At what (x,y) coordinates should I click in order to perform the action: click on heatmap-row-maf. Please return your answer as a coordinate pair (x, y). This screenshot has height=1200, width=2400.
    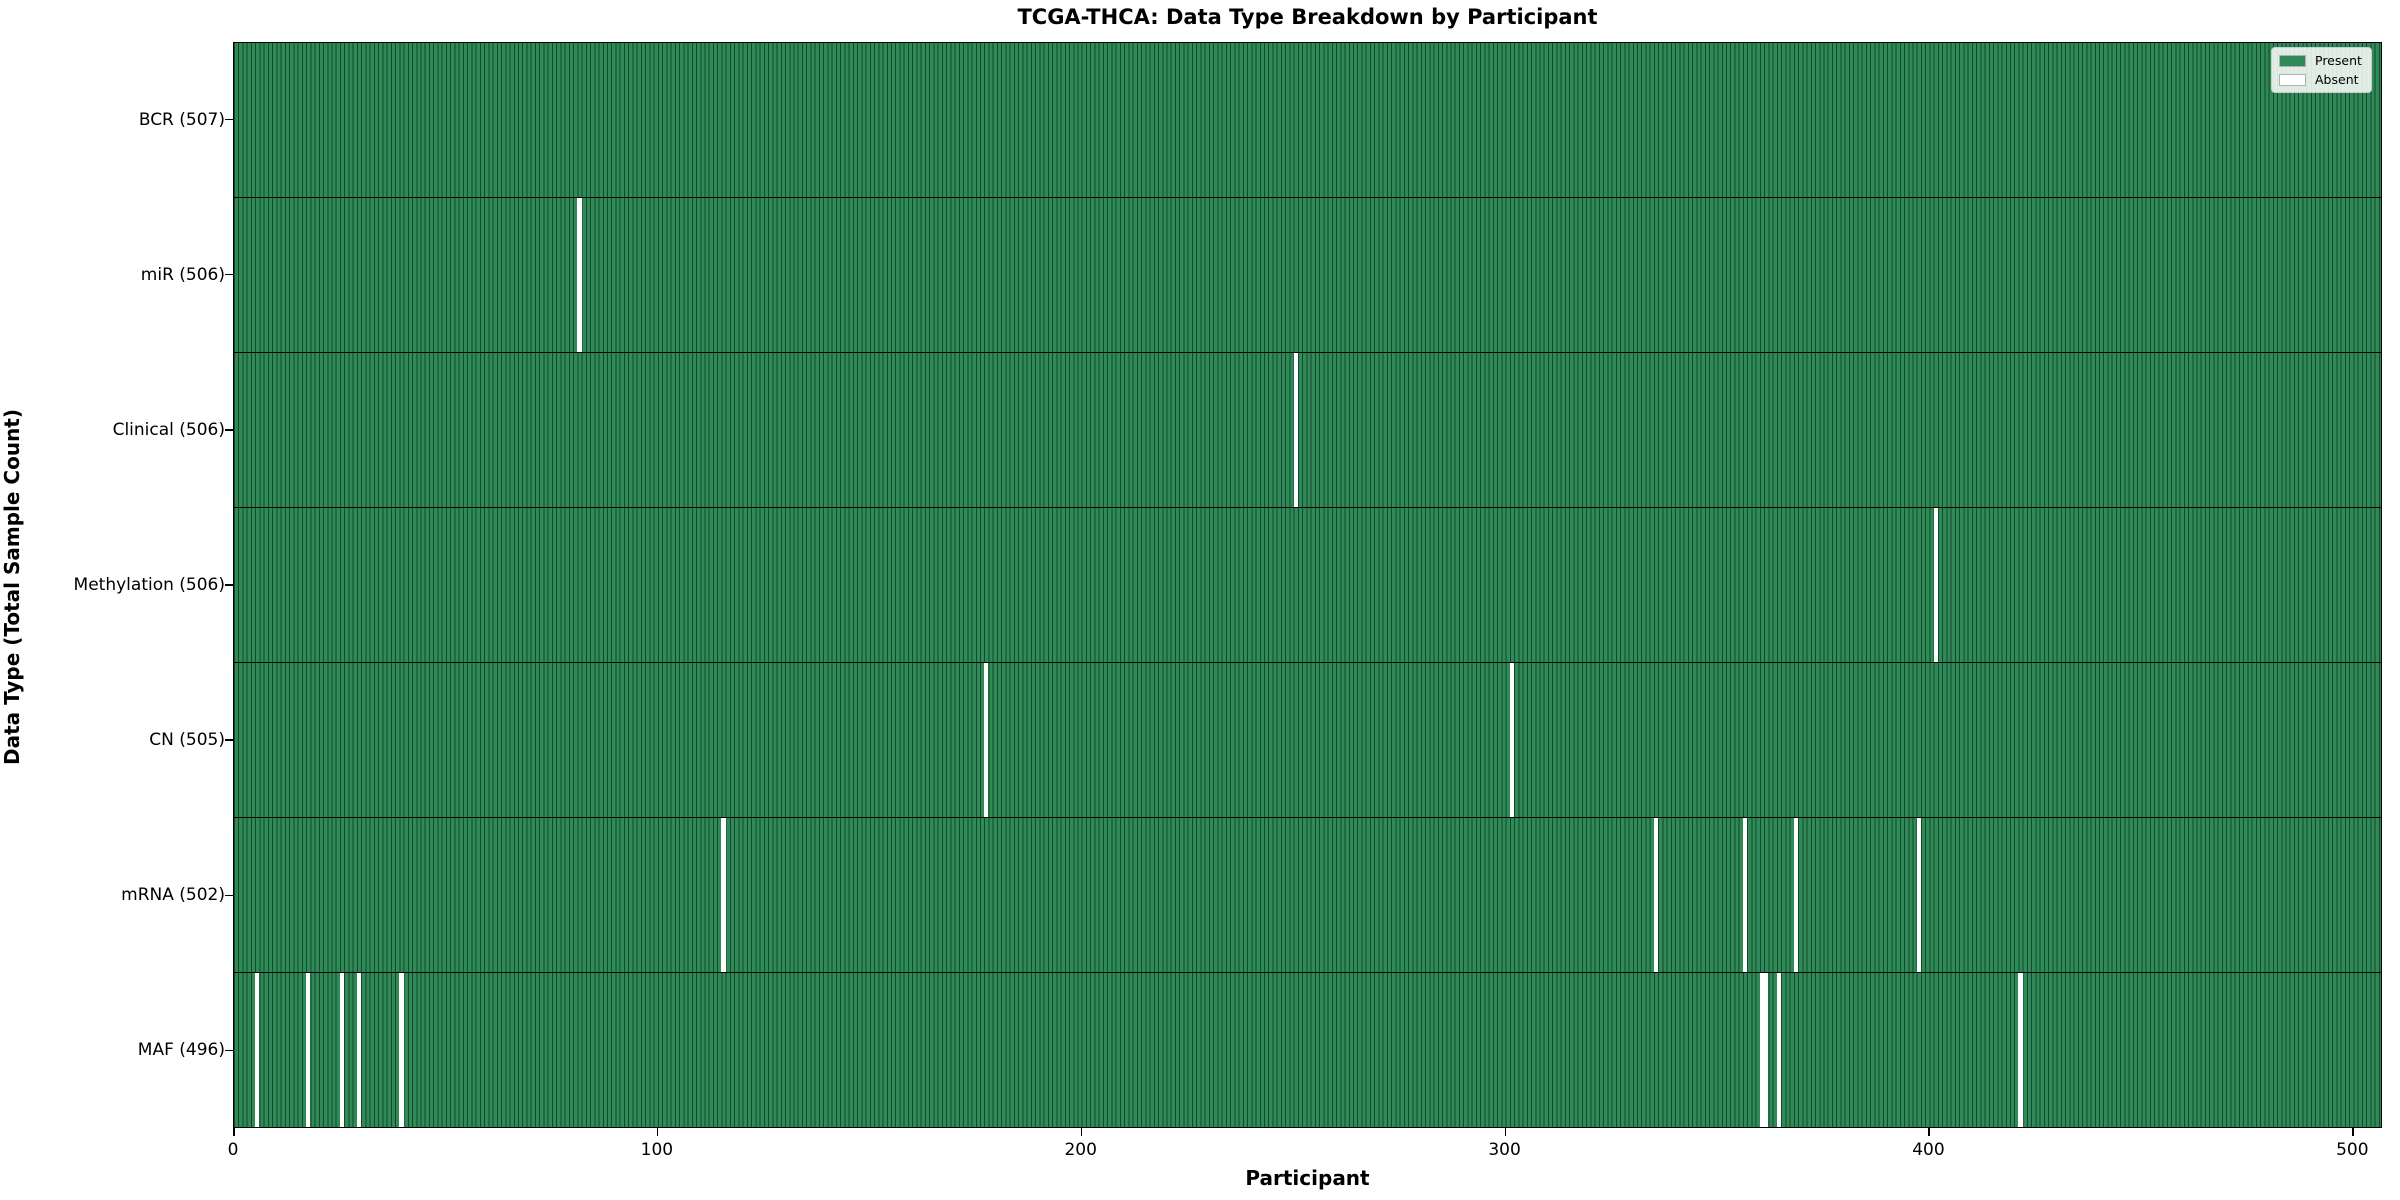
    Looking at the image, I should click on (1307, 1050).